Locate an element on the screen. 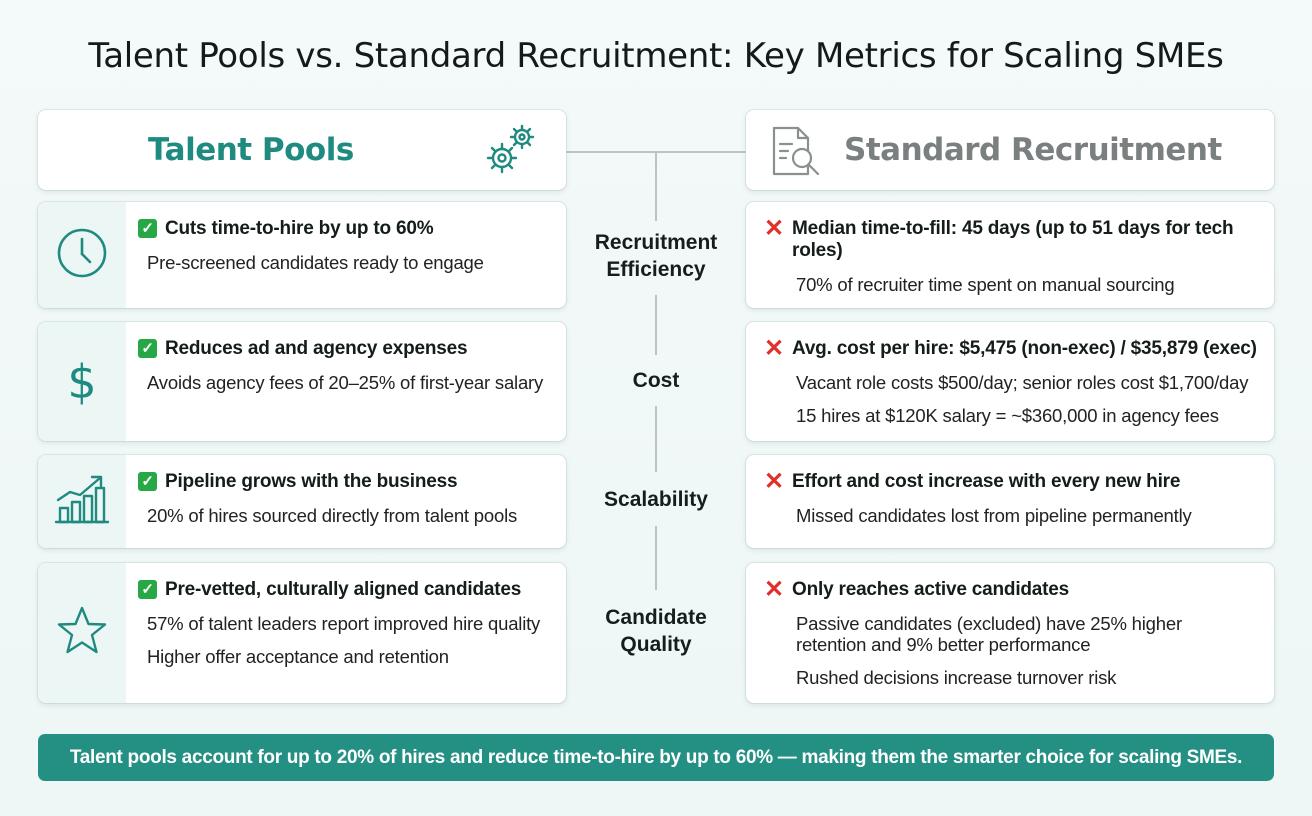  category-label-cost: Cost is located at coordinates (656, 380).